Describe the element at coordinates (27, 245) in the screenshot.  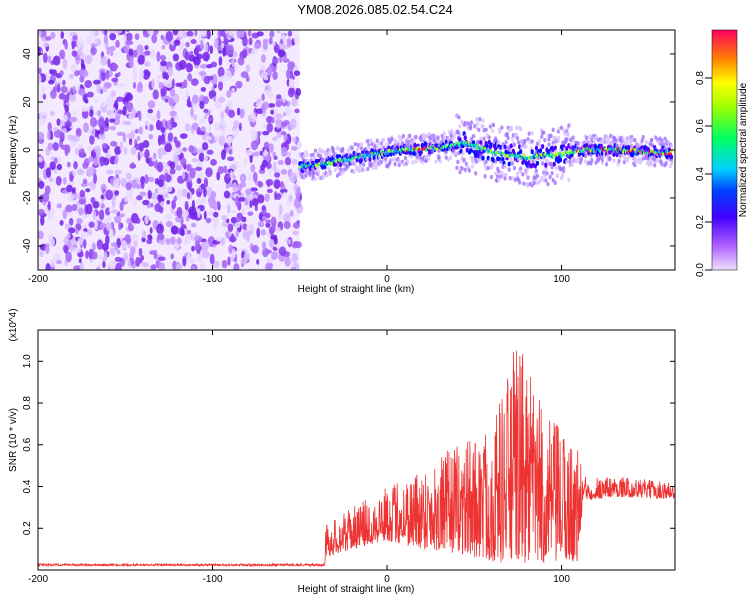
I see `top-y-tick-label: -40` at that location.